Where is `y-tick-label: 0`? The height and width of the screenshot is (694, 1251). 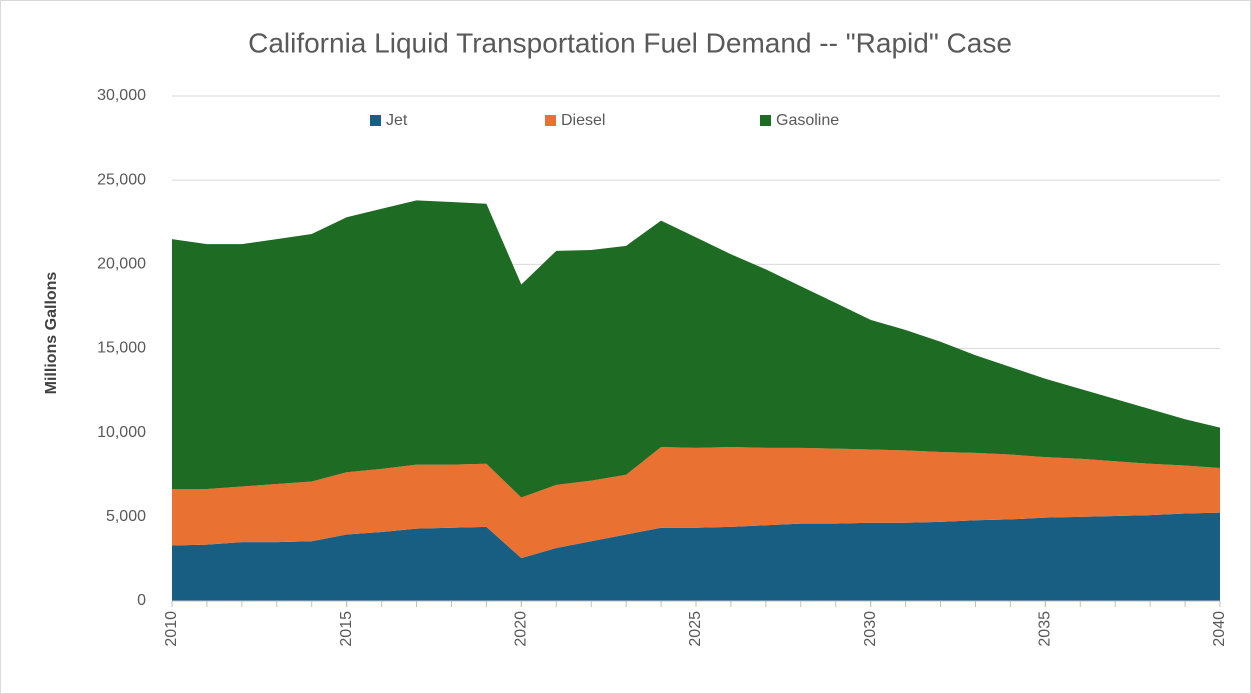
y-tick-label: 0 is located at coordinates (141, 600).